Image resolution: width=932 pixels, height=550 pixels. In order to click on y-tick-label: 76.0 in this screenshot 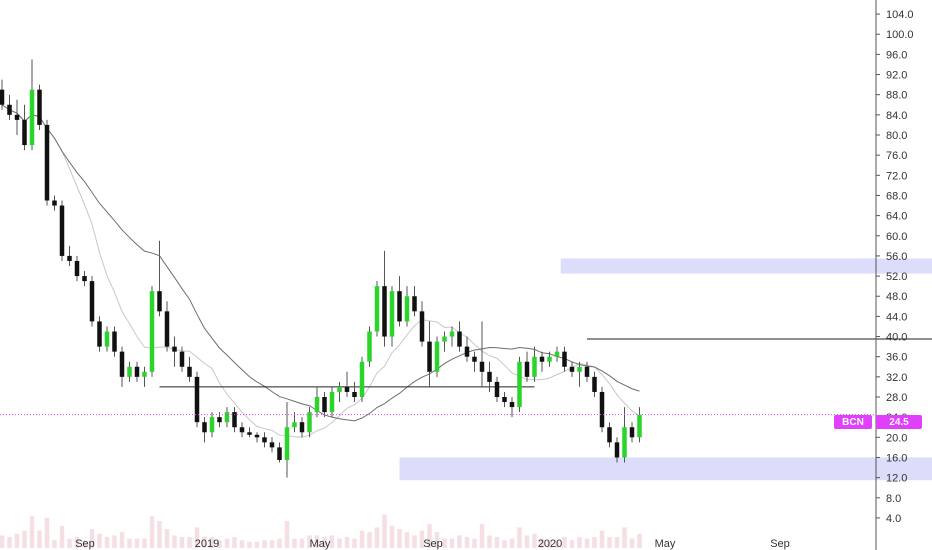, I will do `click(896, 156)`.